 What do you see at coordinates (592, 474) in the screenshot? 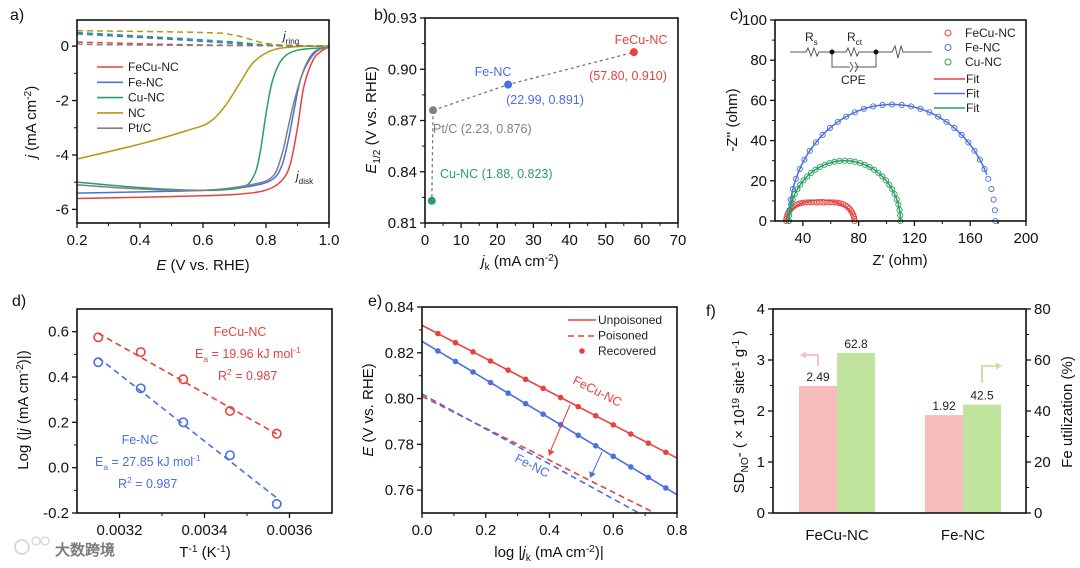
I see `arrowhead` at bounding box center [592, 474].